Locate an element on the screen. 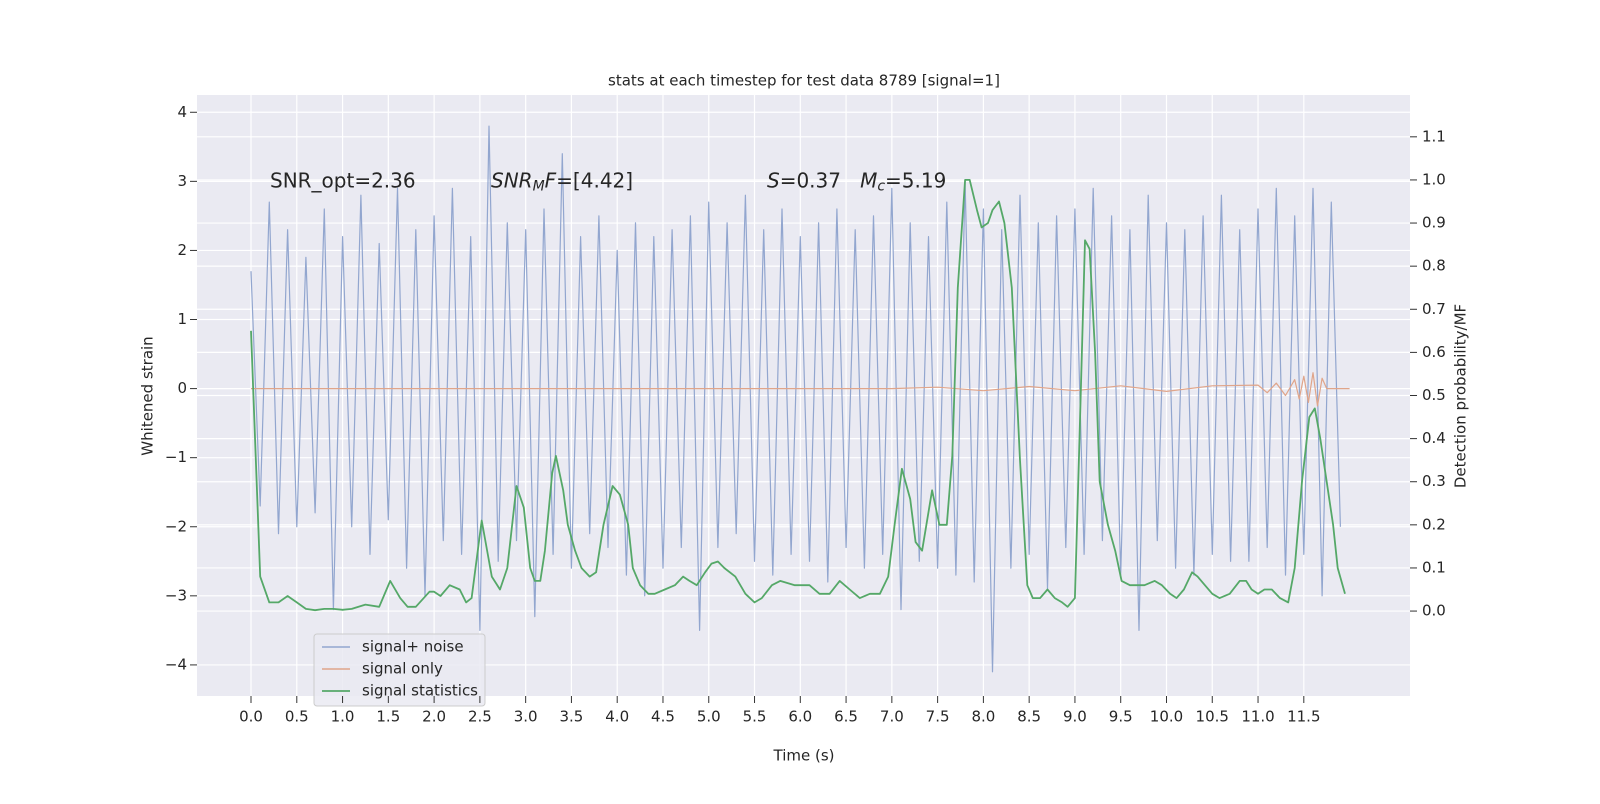 This screenshot has width=1600, height=804. annotation-part: =0.37 is located at coordinates (820, 180).